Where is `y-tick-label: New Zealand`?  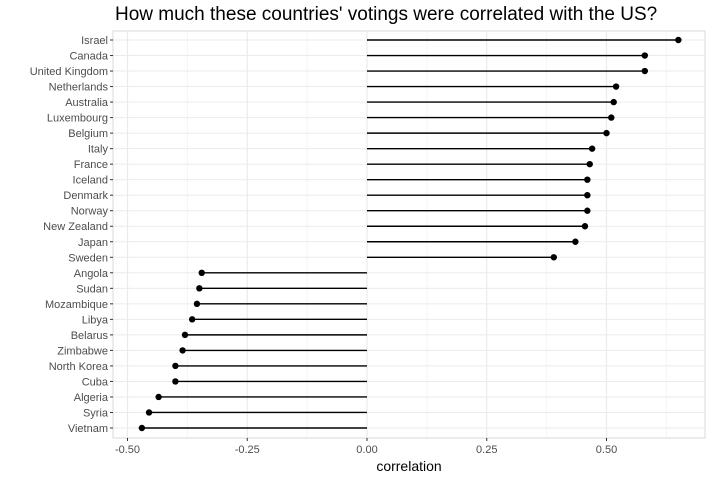
y-tick-label: New Zealand is located at coordinates (75, 227).